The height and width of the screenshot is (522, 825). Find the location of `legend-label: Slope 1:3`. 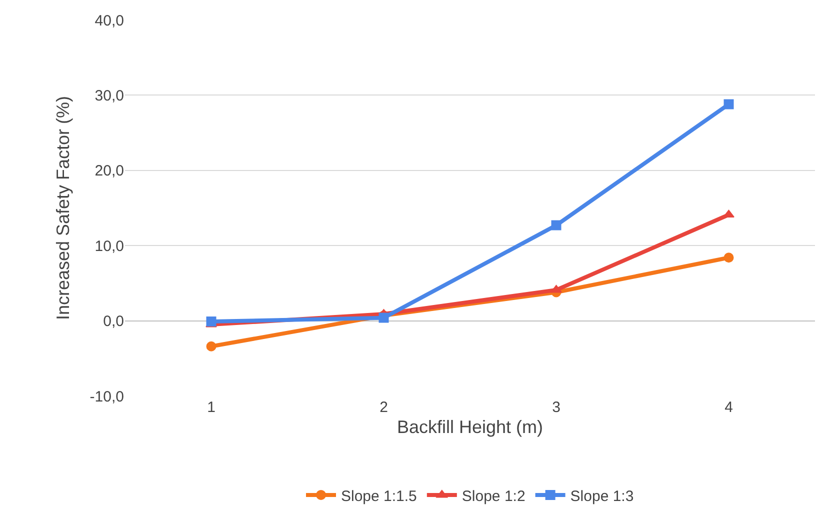

legend-label: Slope 1:3 is located at coordinates (602, 496).